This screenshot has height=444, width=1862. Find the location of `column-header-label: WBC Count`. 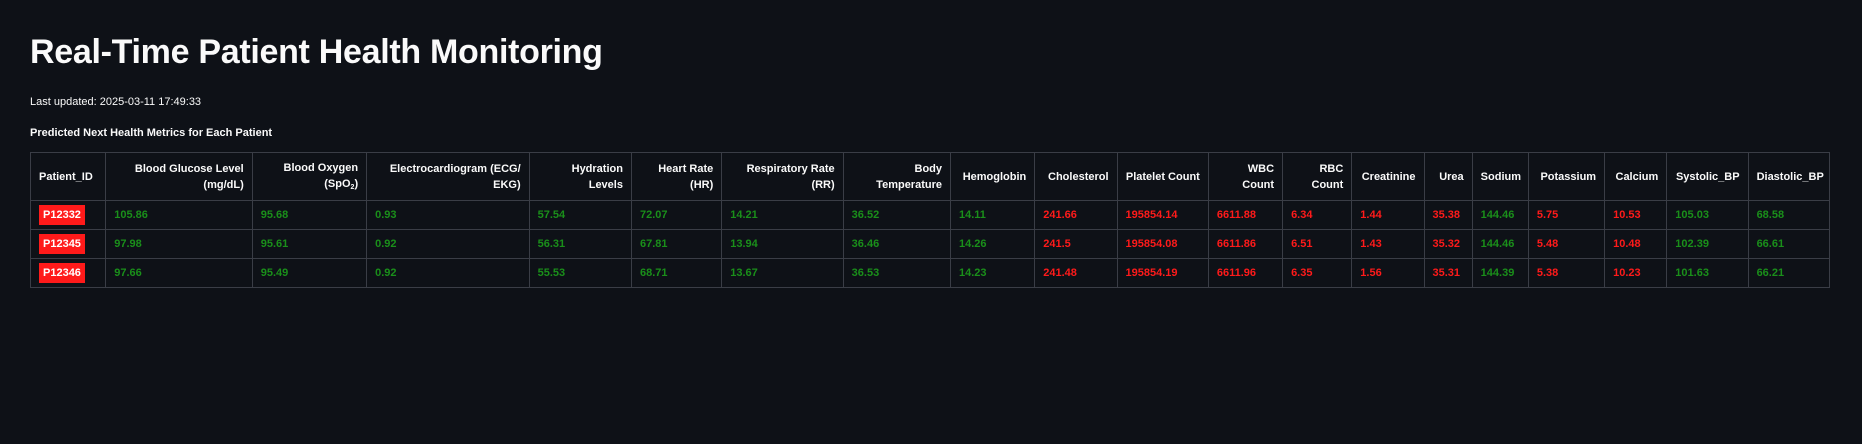

column-header-label: WBC Count is located at coordinates (1258, 176).